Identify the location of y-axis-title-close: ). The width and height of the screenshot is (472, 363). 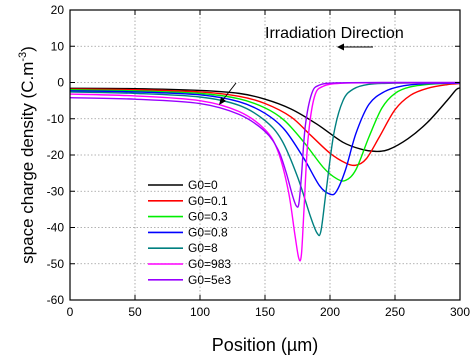
(27, 49).